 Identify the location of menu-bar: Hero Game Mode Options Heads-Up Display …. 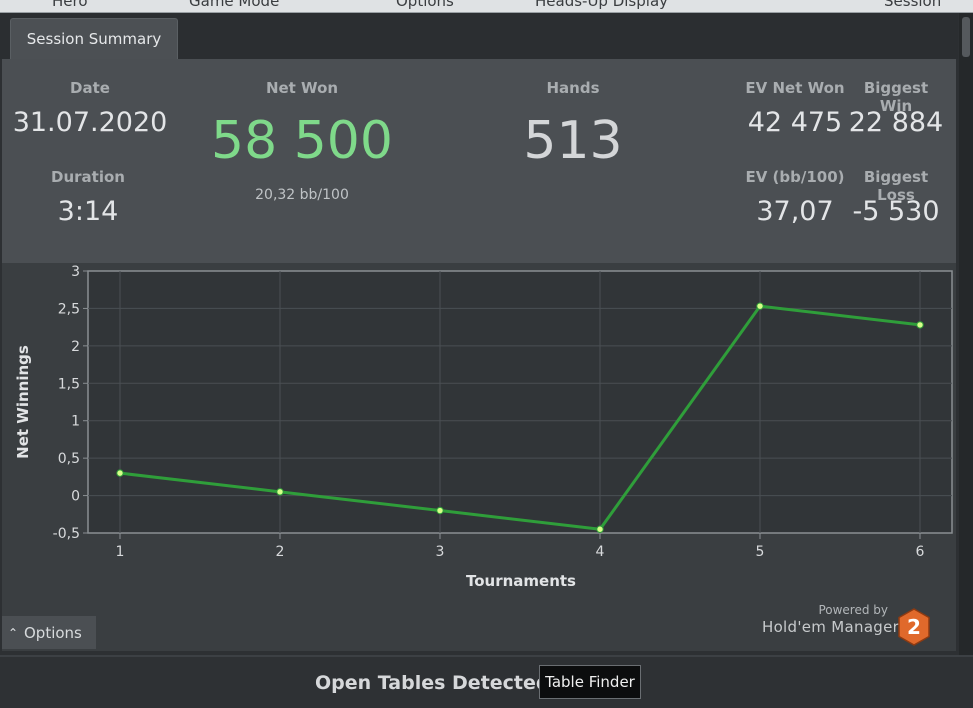
(486, 6).